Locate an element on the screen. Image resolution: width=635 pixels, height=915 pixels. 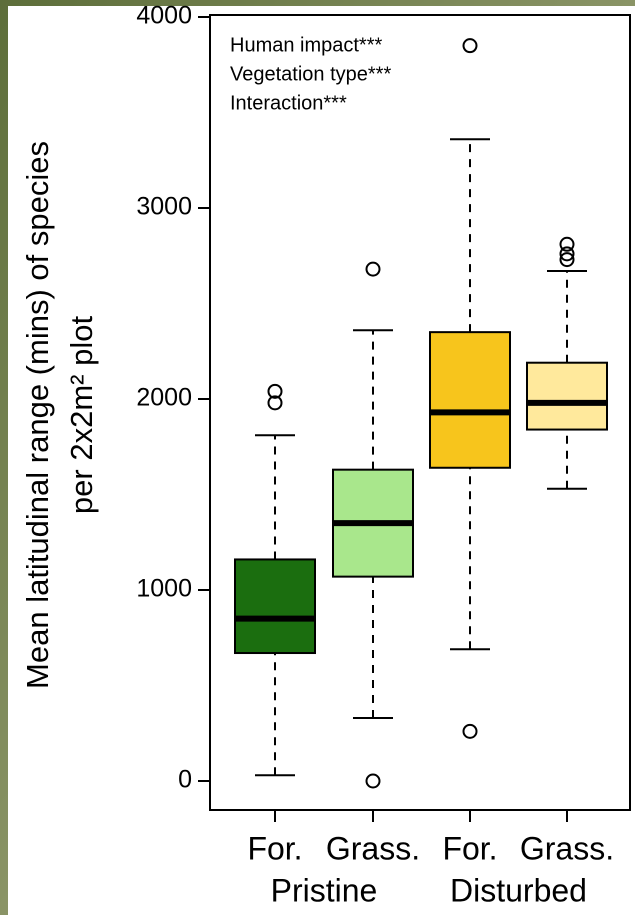
y-axis-label: per 2x2m² plot is located at coordinates (81, 415).